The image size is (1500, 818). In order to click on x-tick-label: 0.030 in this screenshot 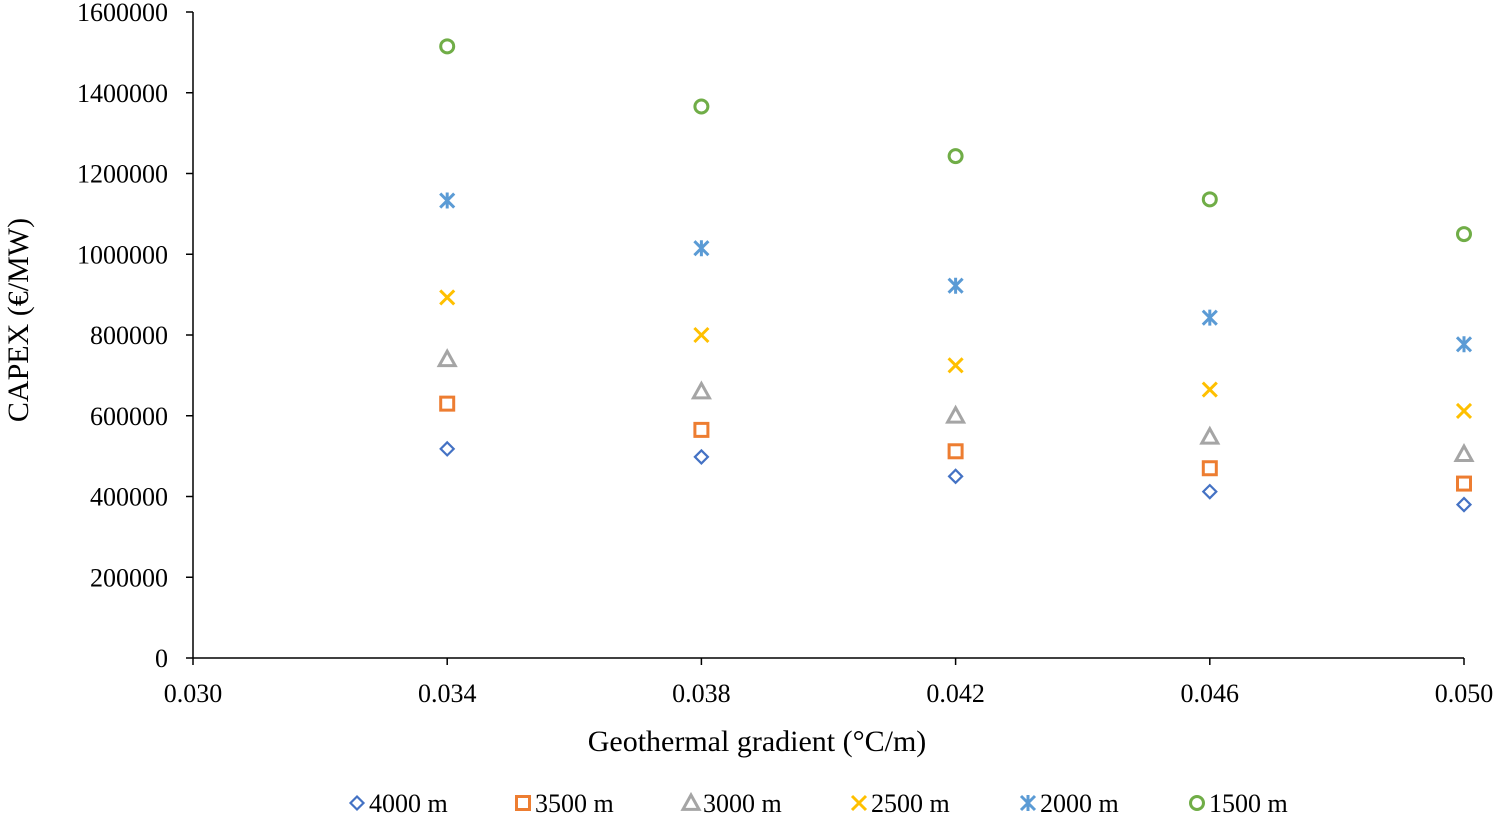, I will do `click(193, 693)`.